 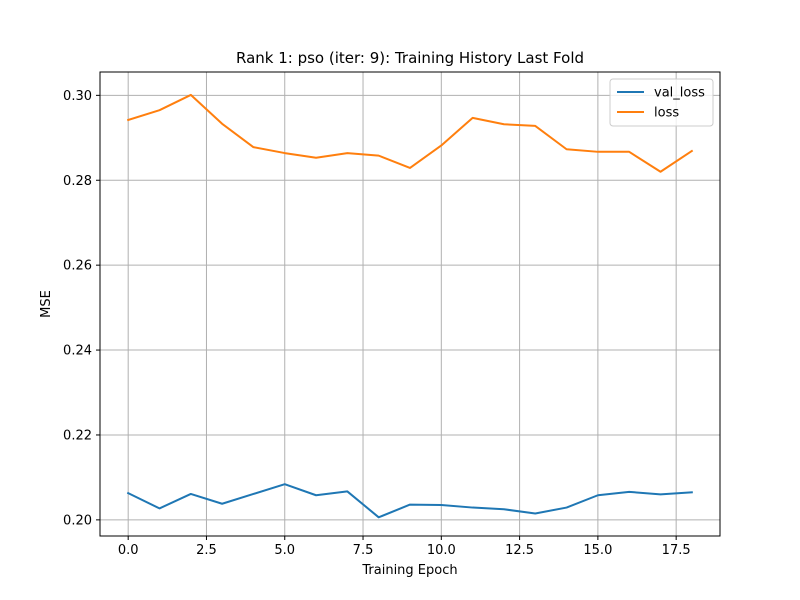 What do you see at coordinates (597, 550) in the screenshot?
I see `x-tick-label: 15.0` at bounding box center [597, 550].